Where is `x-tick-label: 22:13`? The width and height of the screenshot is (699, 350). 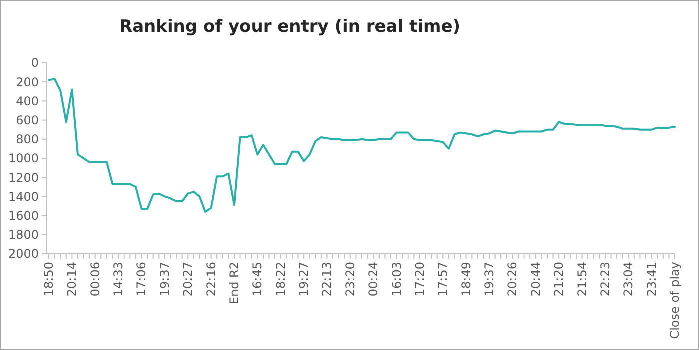 x-tick-label: 22:13 is located at coordinates (327, 279).